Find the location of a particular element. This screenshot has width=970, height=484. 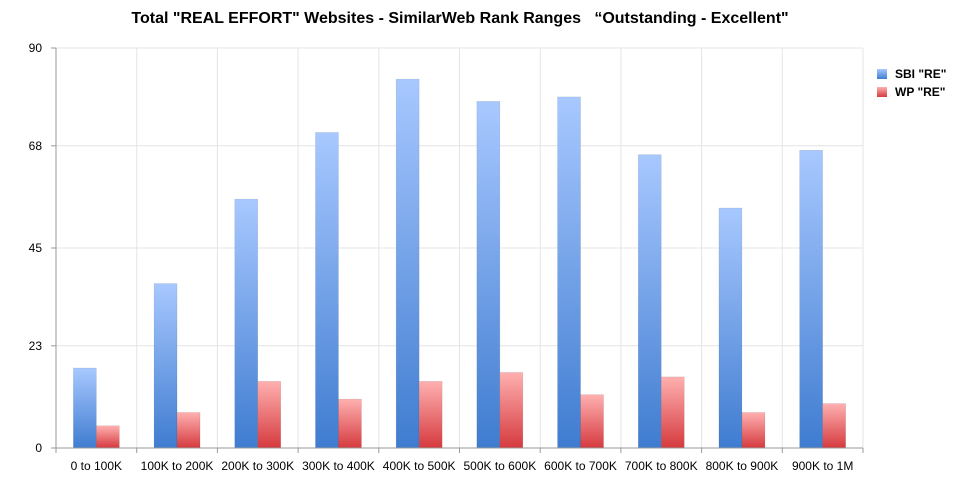

x-tick-label: 300K to 400K is located at coordinates (338, 466).